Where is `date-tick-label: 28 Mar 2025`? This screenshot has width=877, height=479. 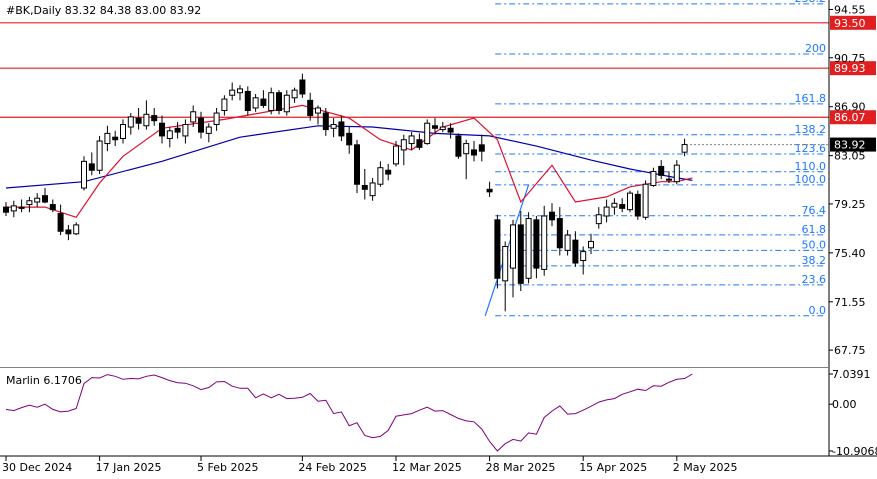 date-tick-label: 28 Mar 2025 is located at coordinates (521, 467).